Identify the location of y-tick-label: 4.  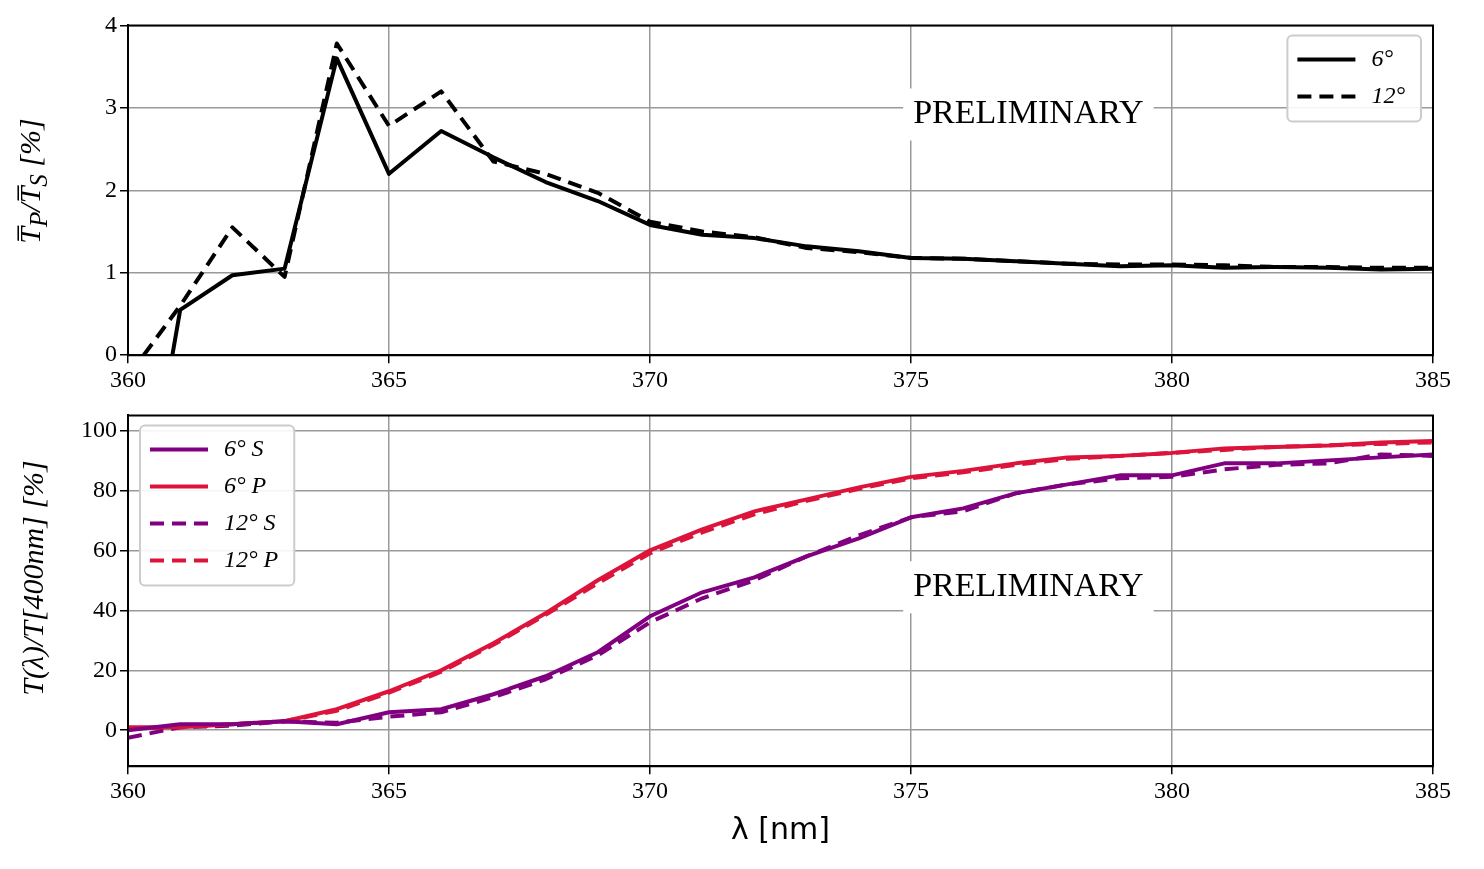
(111, 23).